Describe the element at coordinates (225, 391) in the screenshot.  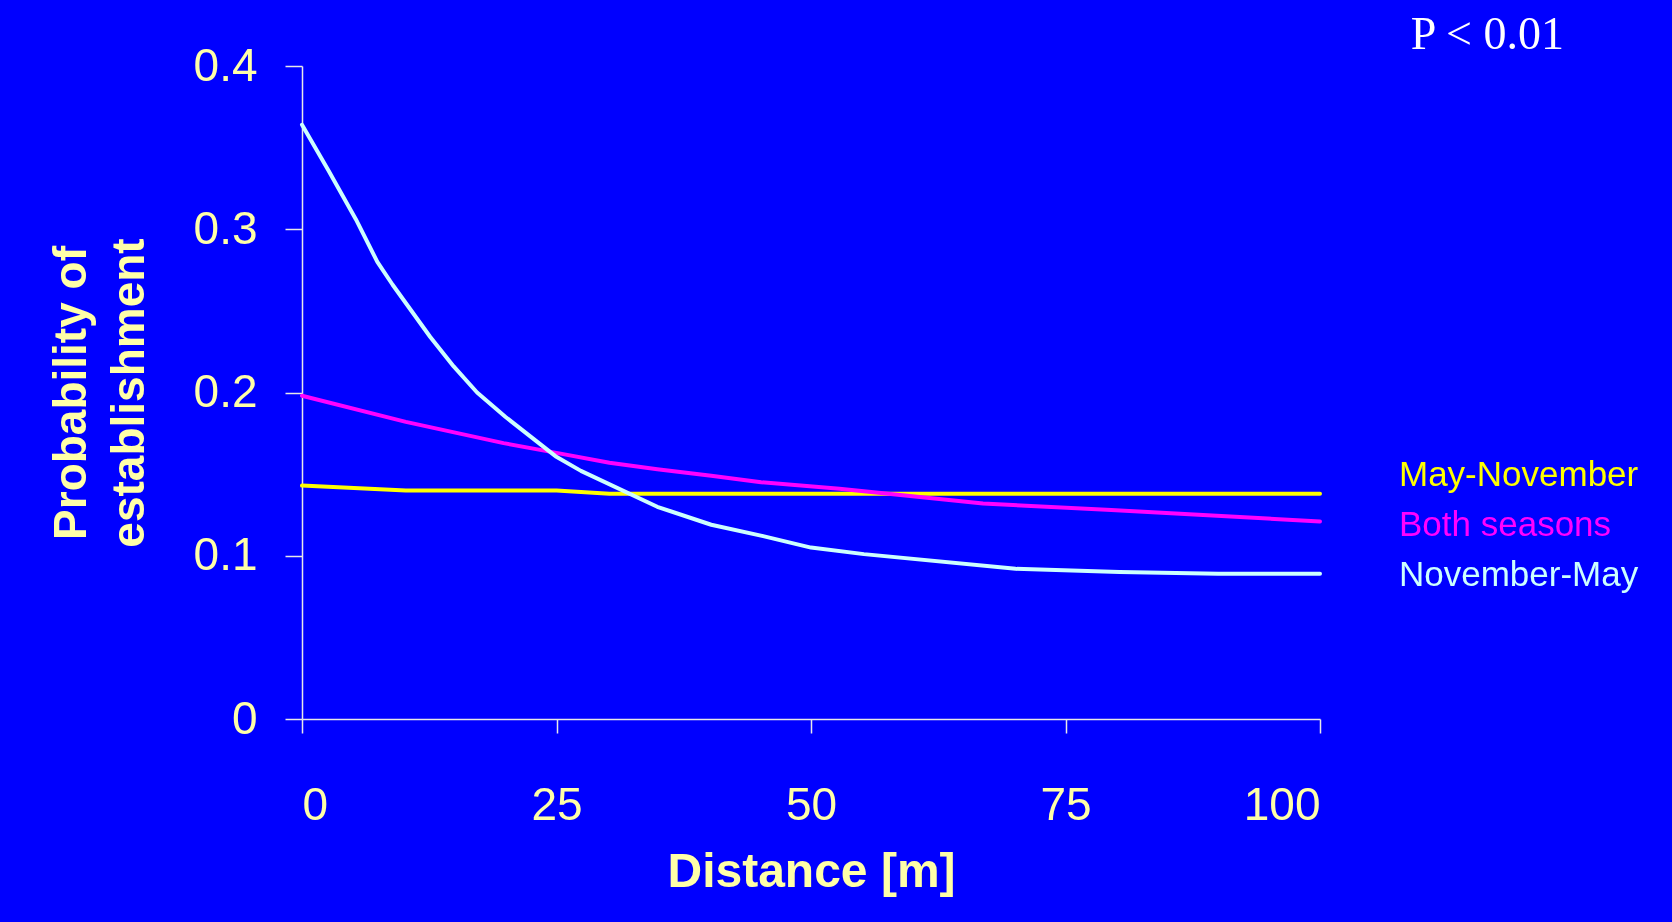
I see `y-tick-label: 0.2` at that location.